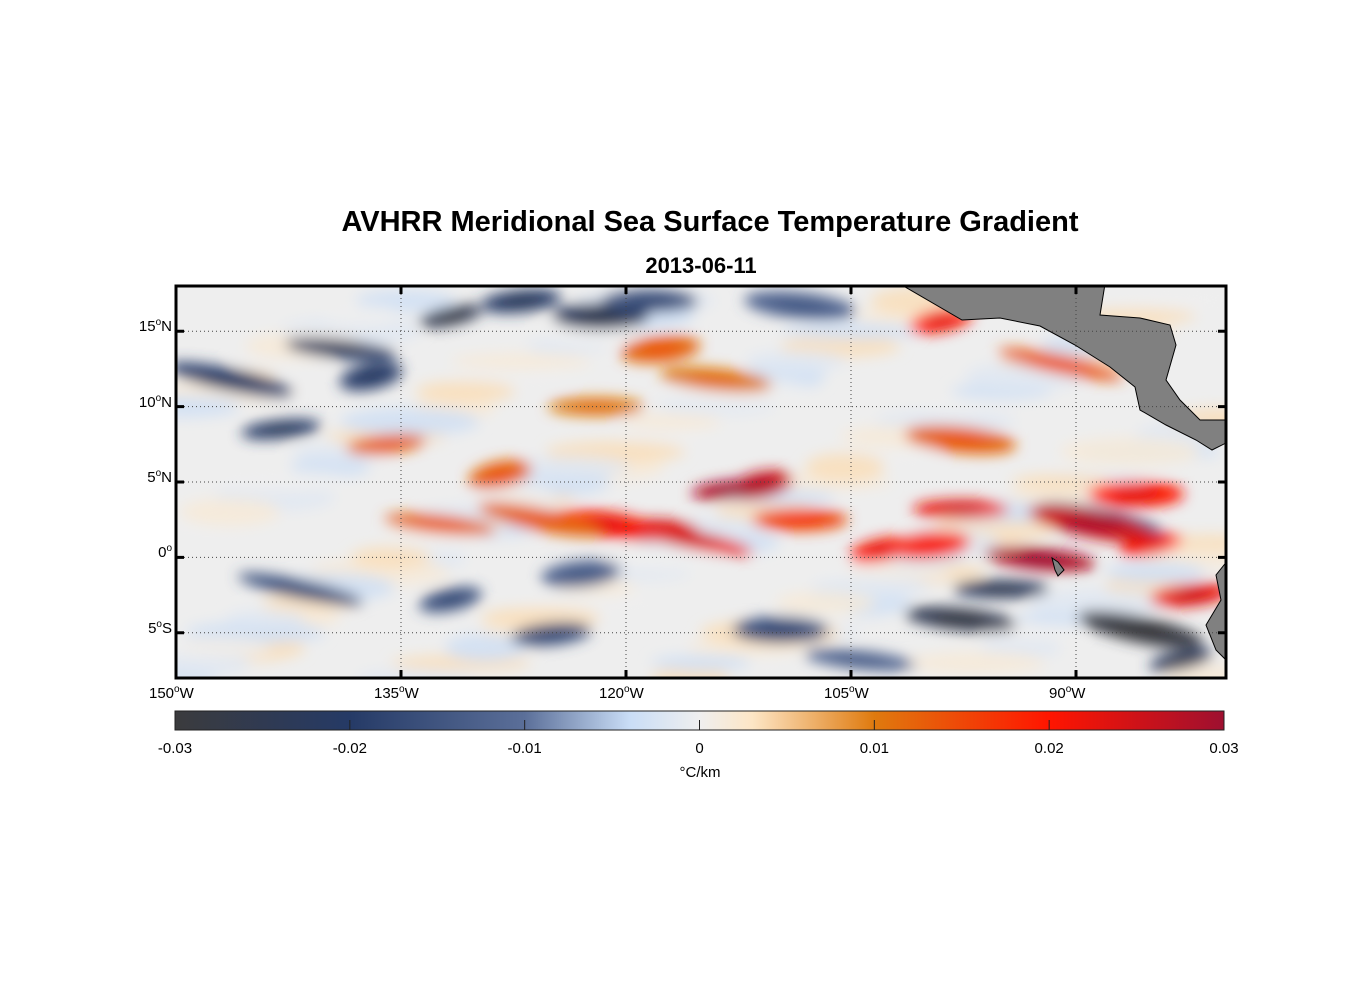  What do you see at coordinates (846, 693) in the screenshot?
I see `x-tick-label: 105oW` at bounding box center [846, 693].